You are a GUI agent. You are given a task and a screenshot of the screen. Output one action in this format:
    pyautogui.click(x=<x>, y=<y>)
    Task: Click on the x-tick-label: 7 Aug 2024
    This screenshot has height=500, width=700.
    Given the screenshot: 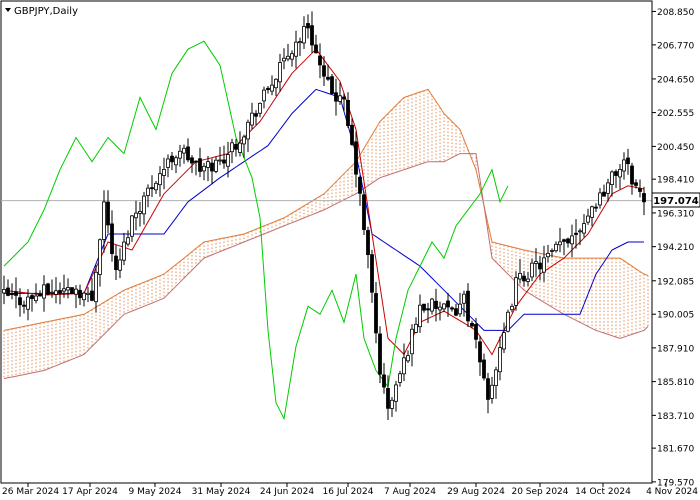 What is the action you would take?
    pyautogui.click(x=410, y=492)
    